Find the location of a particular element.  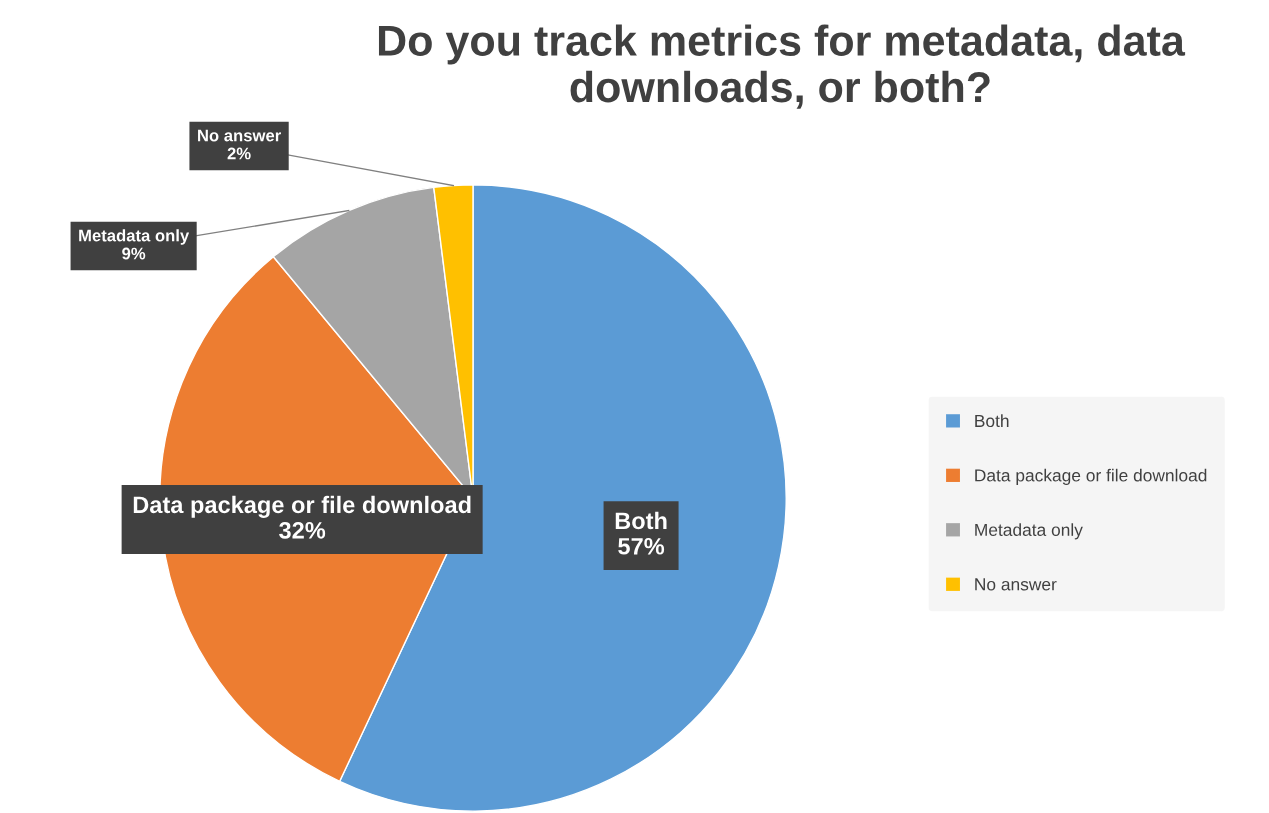

legend-label: Both is located at coordinates (992, 421).